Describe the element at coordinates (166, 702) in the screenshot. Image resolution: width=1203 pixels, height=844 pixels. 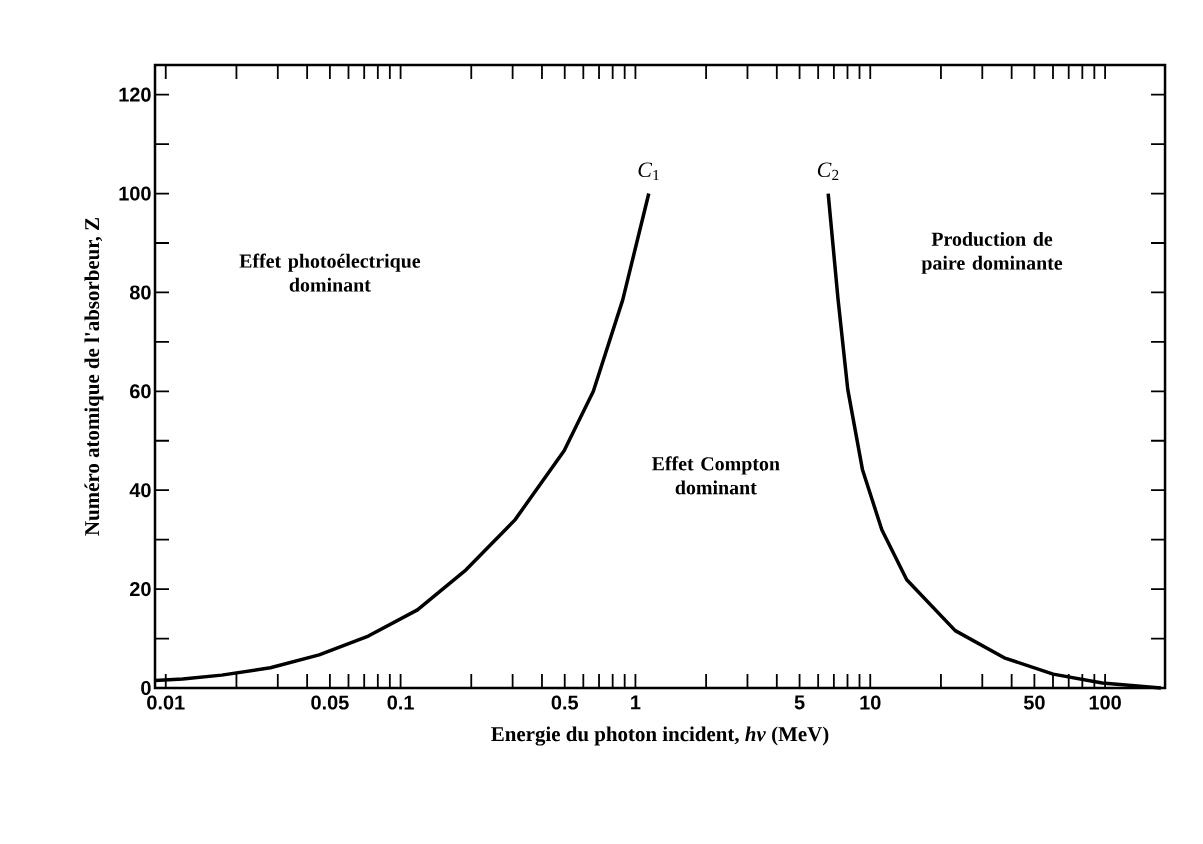
I see `x-tick-label: 0.01` at that location.